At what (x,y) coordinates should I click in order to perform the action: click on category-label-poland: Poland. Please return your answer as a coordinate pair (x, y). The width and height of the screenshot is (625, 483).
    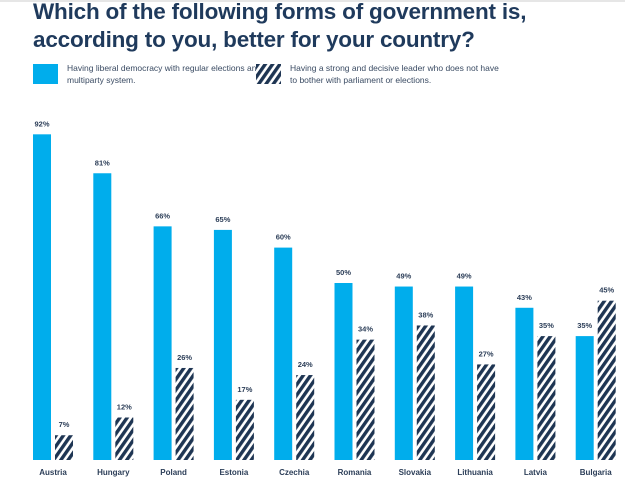
    Looking at the image, I should click on (173, 472).